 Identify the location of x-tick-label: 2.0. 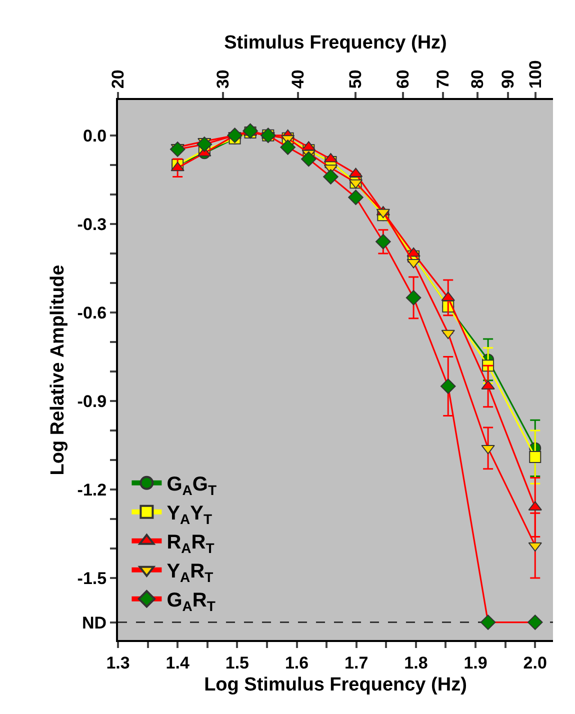
(535, 662).